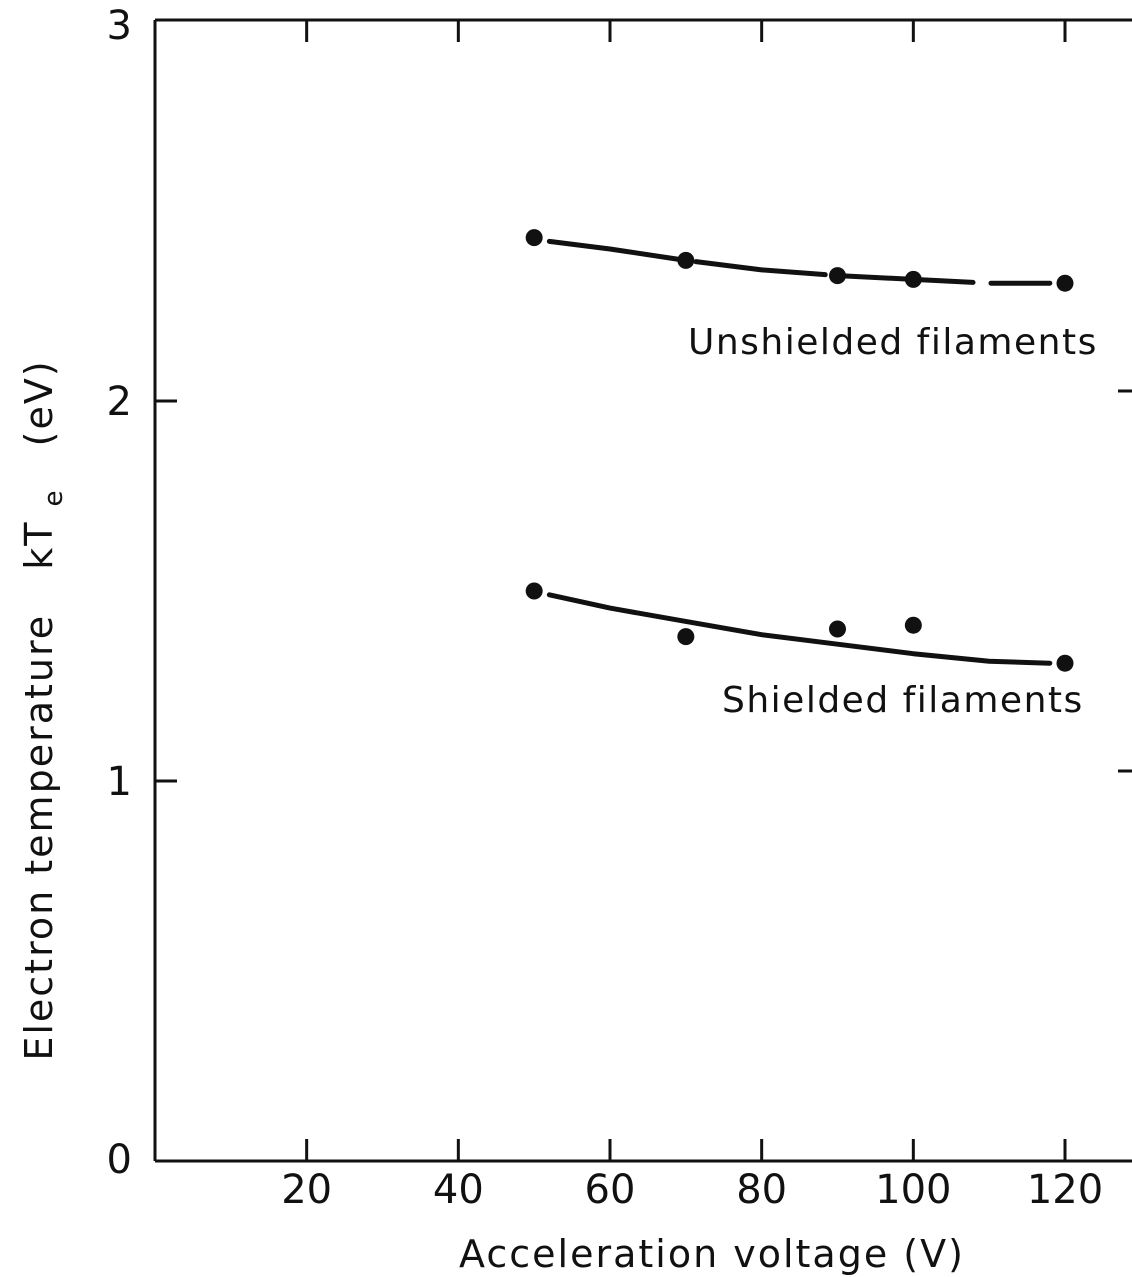 The width and height of the screenshot is (1132, 1277). Describe the element at coordinates (761, 1190) in the screenshot. I see `x-tick-label: 80` at that location.